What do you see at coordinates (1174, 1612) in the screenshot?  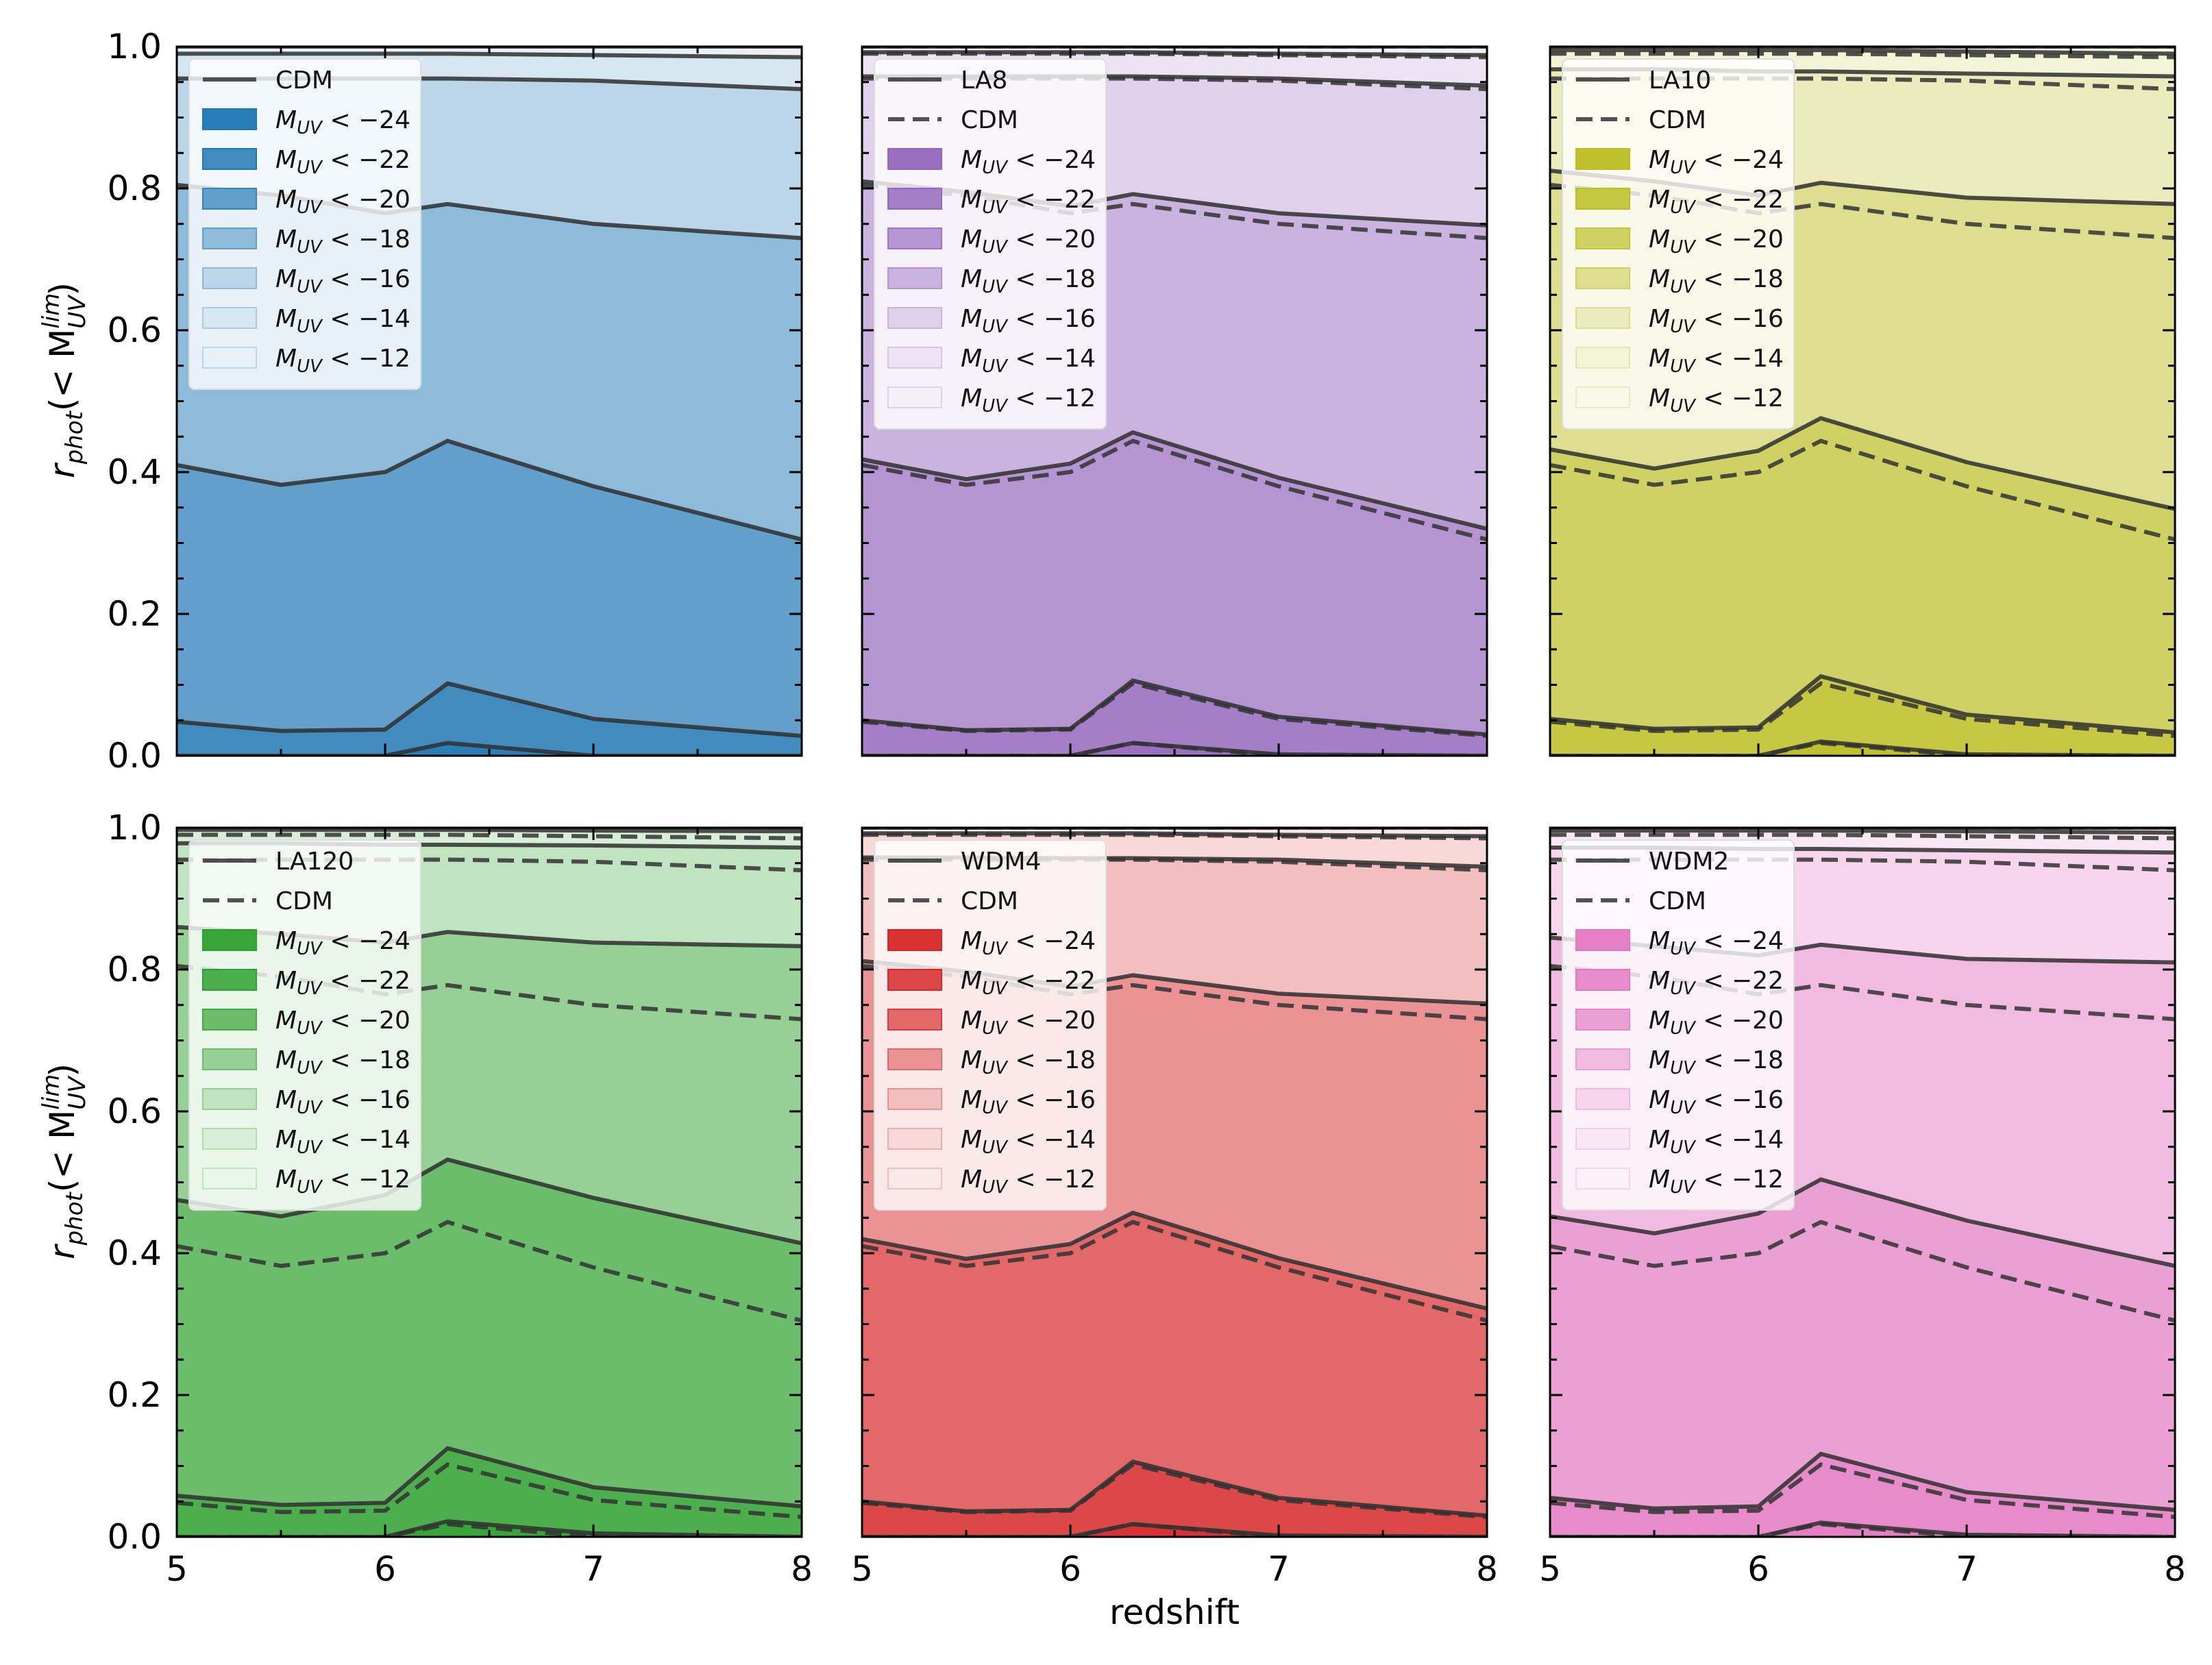 I see `x-axis-label: redshift` at bounding box center [1174, 1612].